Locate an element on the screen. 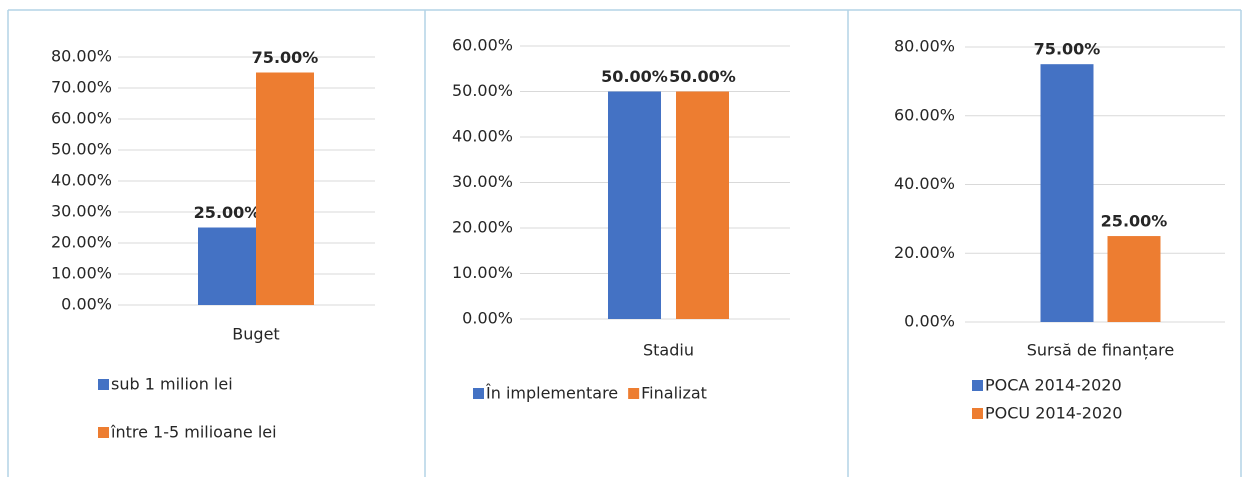 This screenshot has width=1249, height=477. y-tick-label: 70.00% is located at coordinates (81, 87).